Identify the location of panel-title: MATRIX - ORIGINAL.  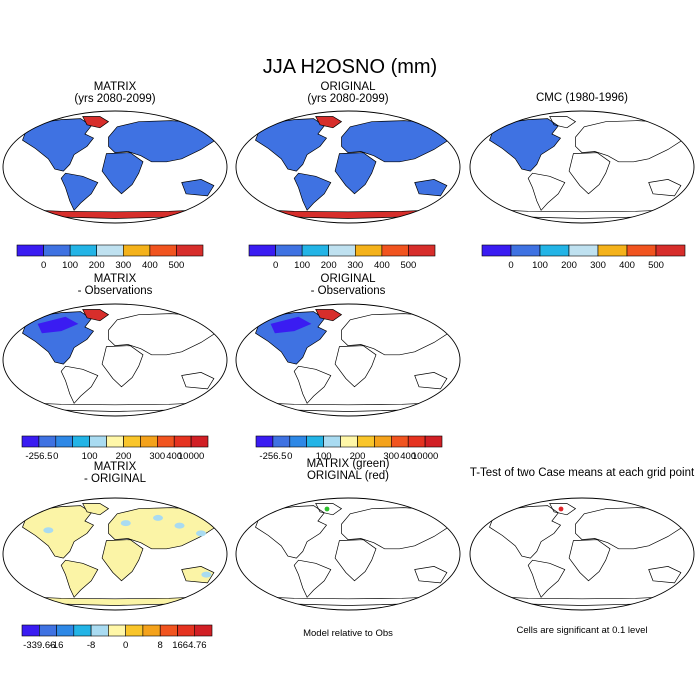
(115, 473).